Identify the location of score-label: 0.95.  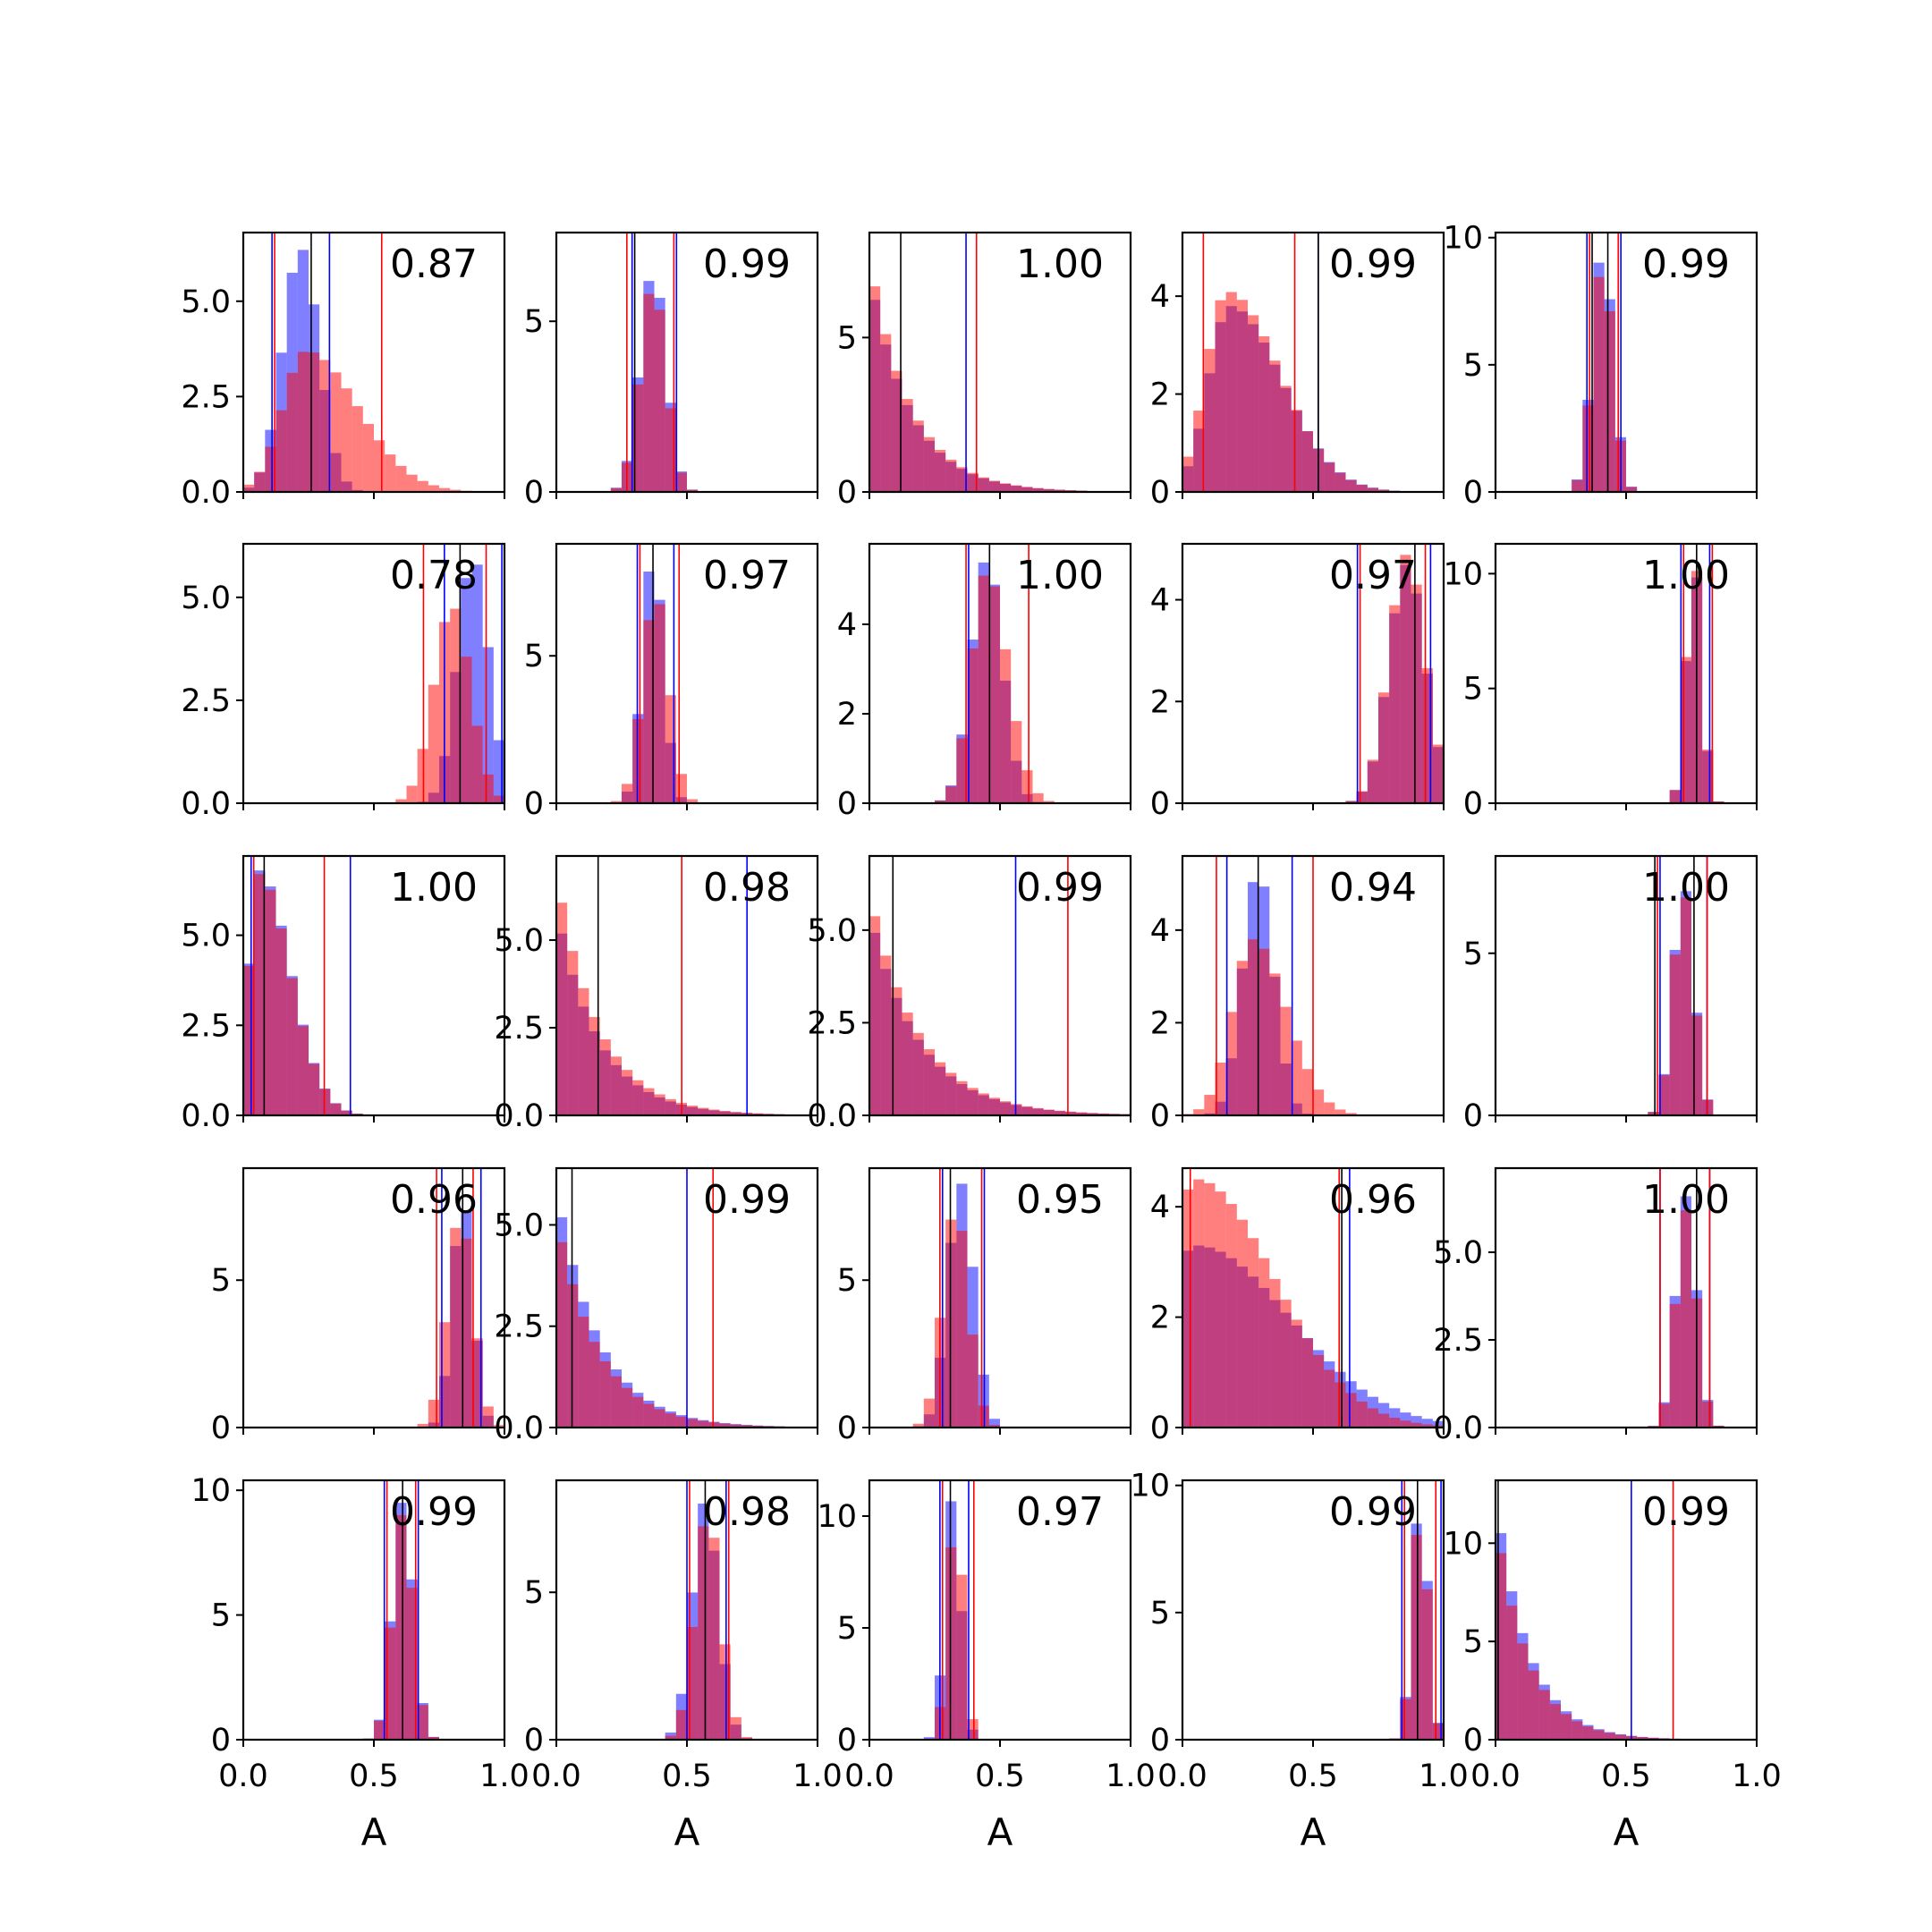
(1060, 1200).